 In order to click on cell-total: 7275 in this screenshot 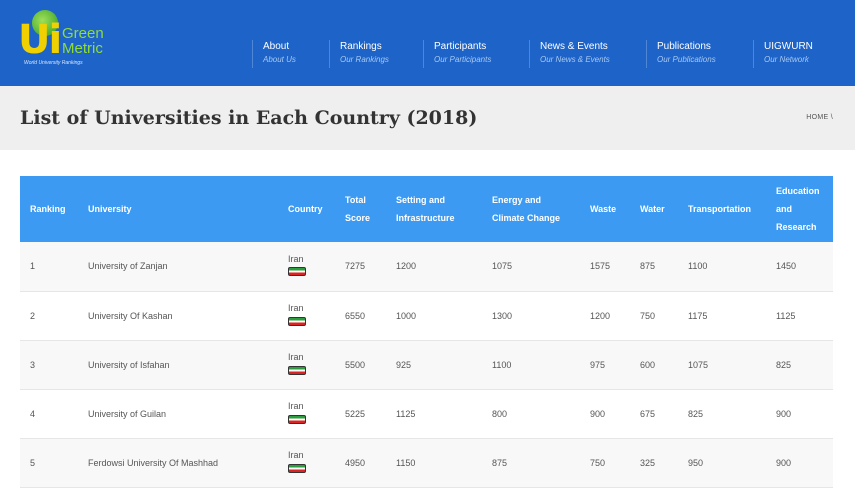, I will do `click(360, 267)`.